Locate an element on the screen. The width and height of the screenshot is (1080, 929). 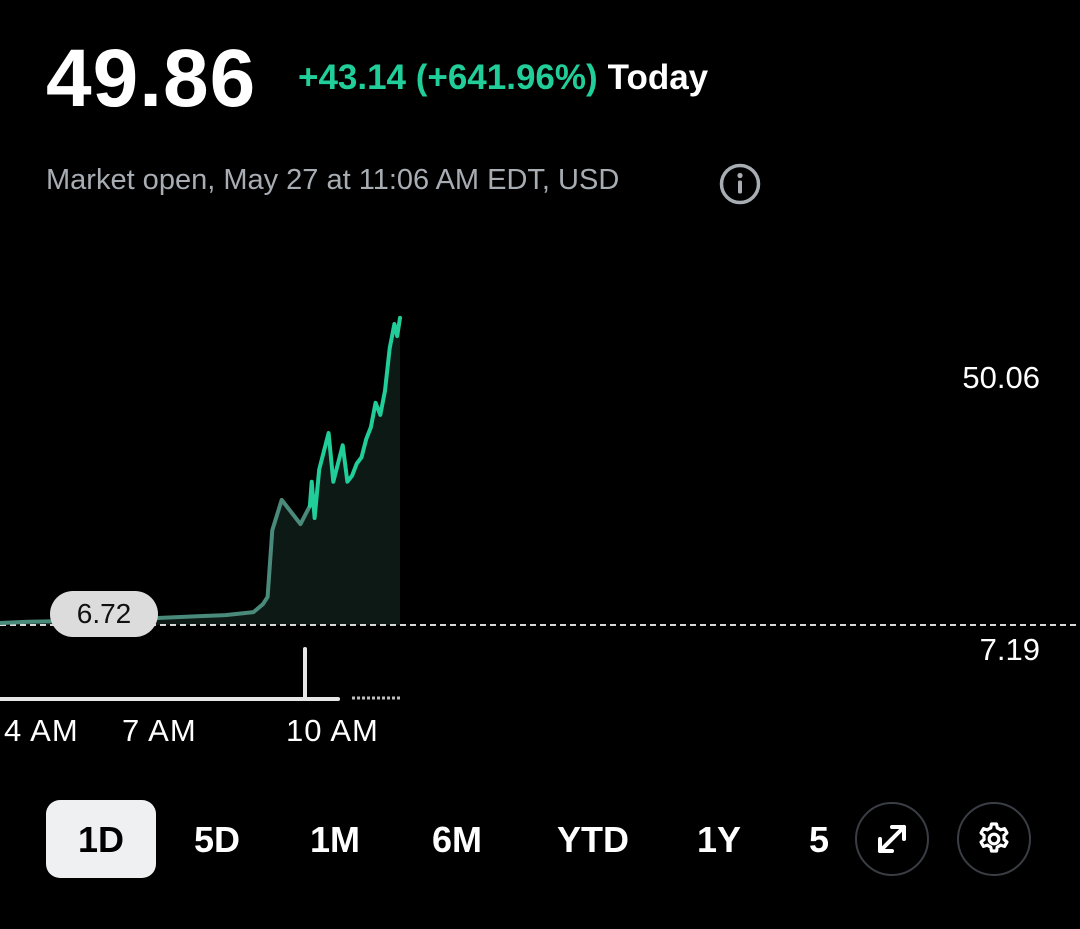
chart-area-fill is located at coordinates (200, 471).